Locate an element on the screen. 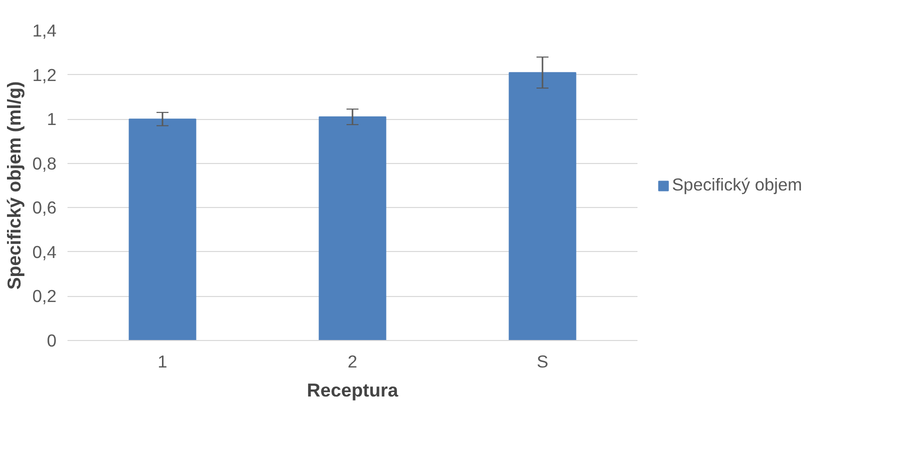 The width and height of the screenshot is (915, 464). legend-label: Specifický objem is located at coordinates (737, 185).